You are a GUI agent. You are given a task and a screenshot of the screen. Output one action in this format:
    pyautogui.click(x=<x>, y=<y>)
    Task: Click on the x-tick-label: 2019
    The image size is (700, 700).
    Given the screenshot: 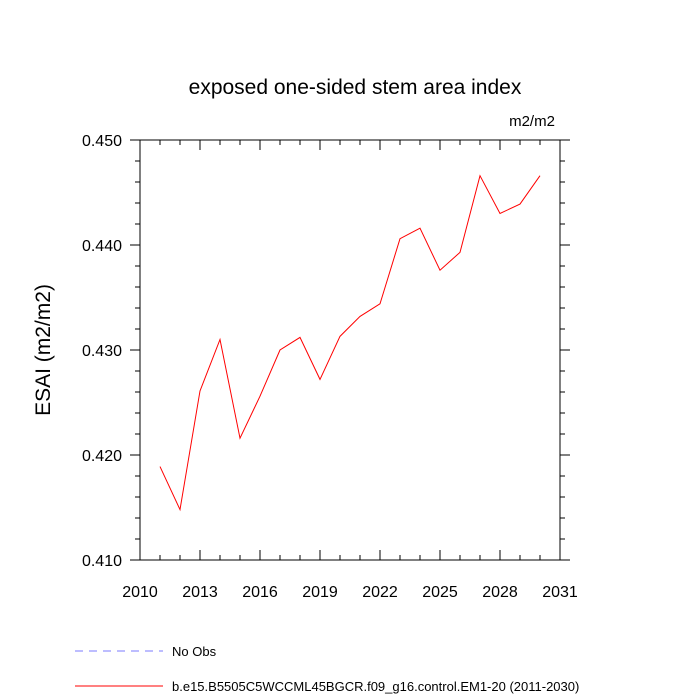 What is the action you would take?
    pyautogui.click(x=320, y=592)
    